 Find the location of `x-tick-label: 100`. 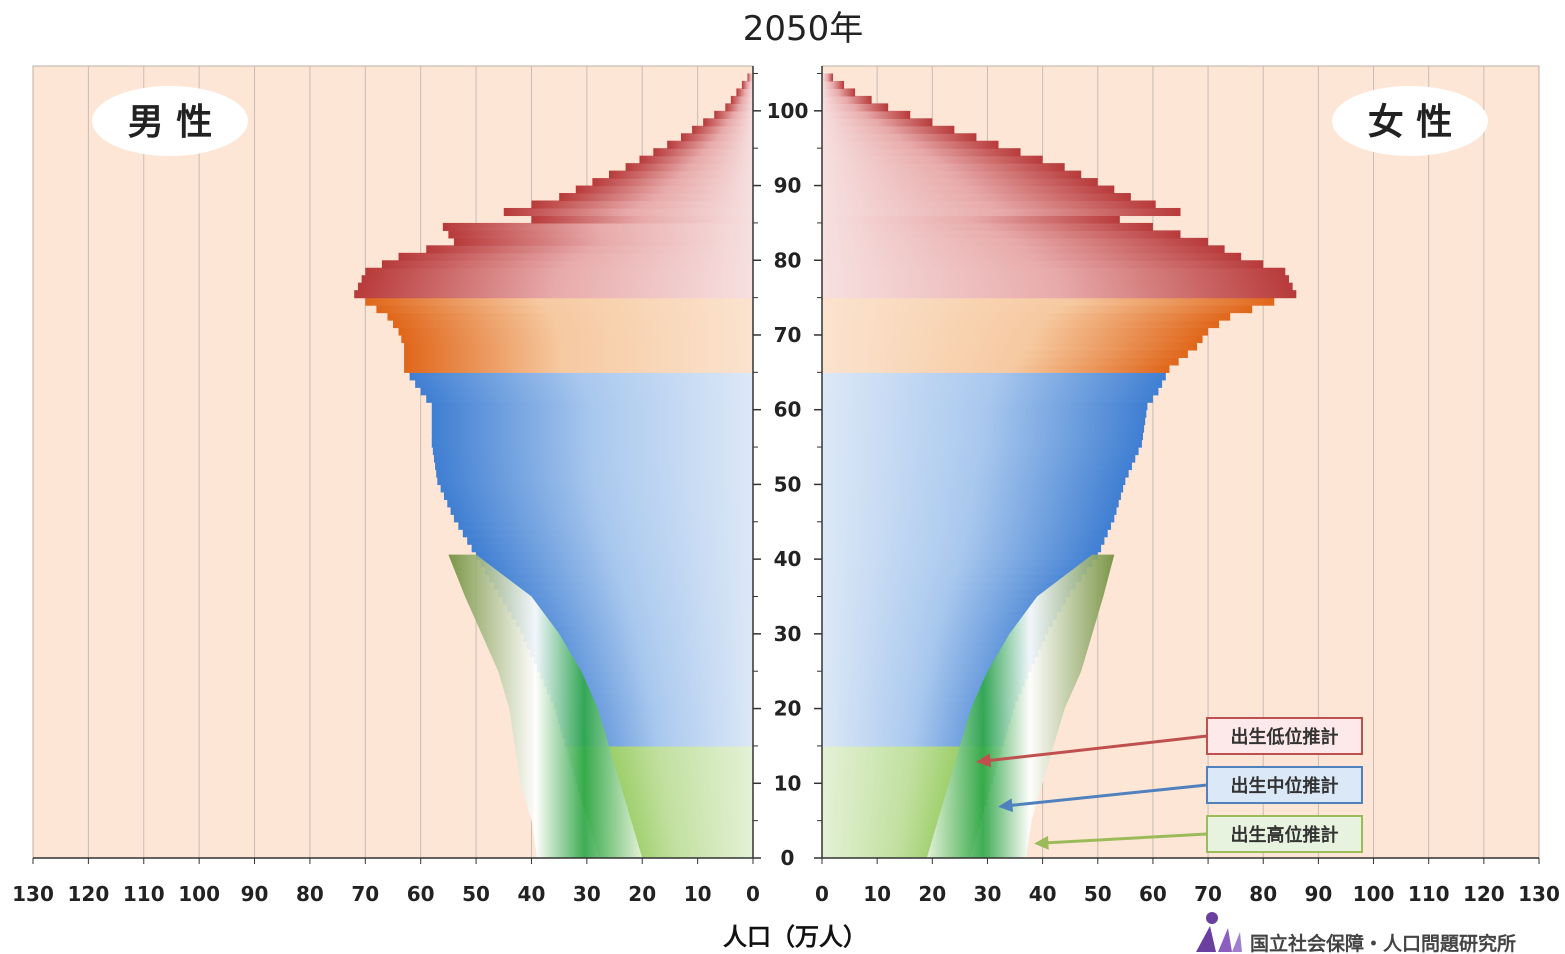

x-tick-label: 100 is located at coordinates (1374, 894).